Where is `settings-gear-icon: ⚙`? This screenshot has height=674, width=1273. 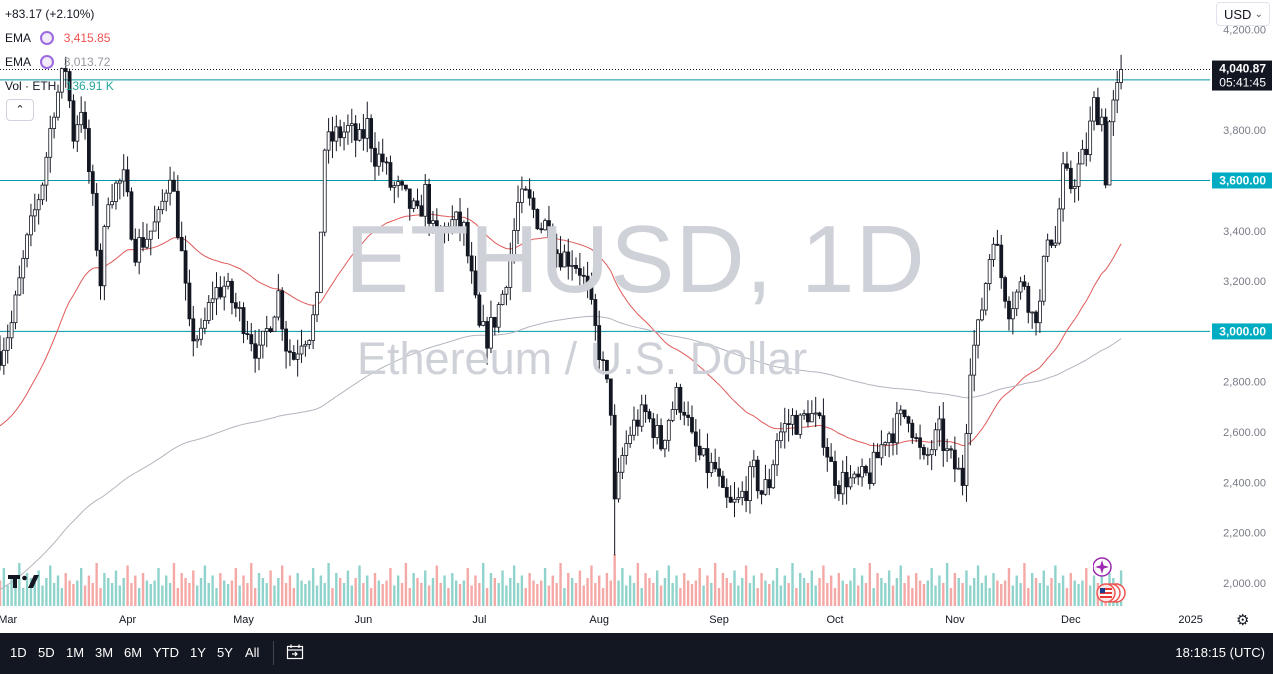 settings-gear-icon: ⚙ is located at coordinates (1242, 620).